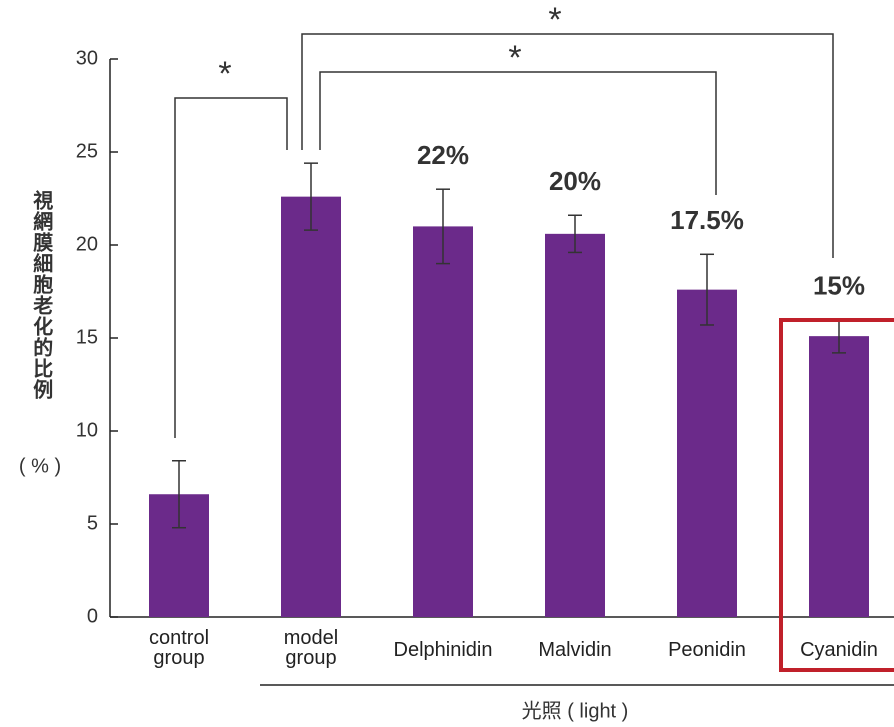 This screenshot has width=894, height=727. I want to click on x-tick-label-line: model, so click(311, 638).